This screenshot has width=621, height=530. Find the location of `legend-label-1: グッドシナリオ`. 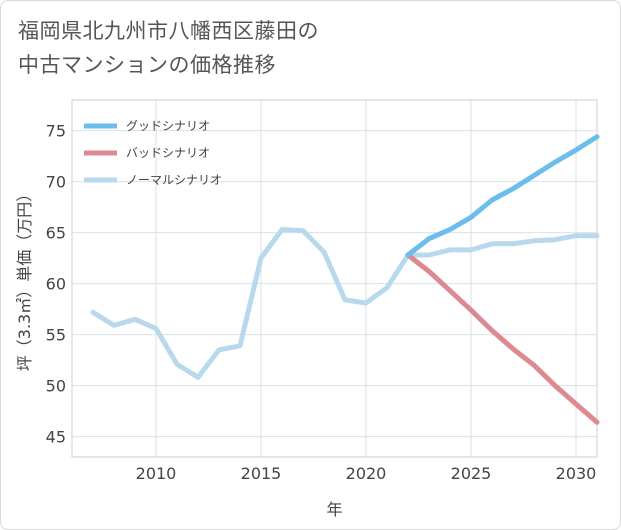

legend-label-1: グッドシナリオ is located at coordinates (168, 126).